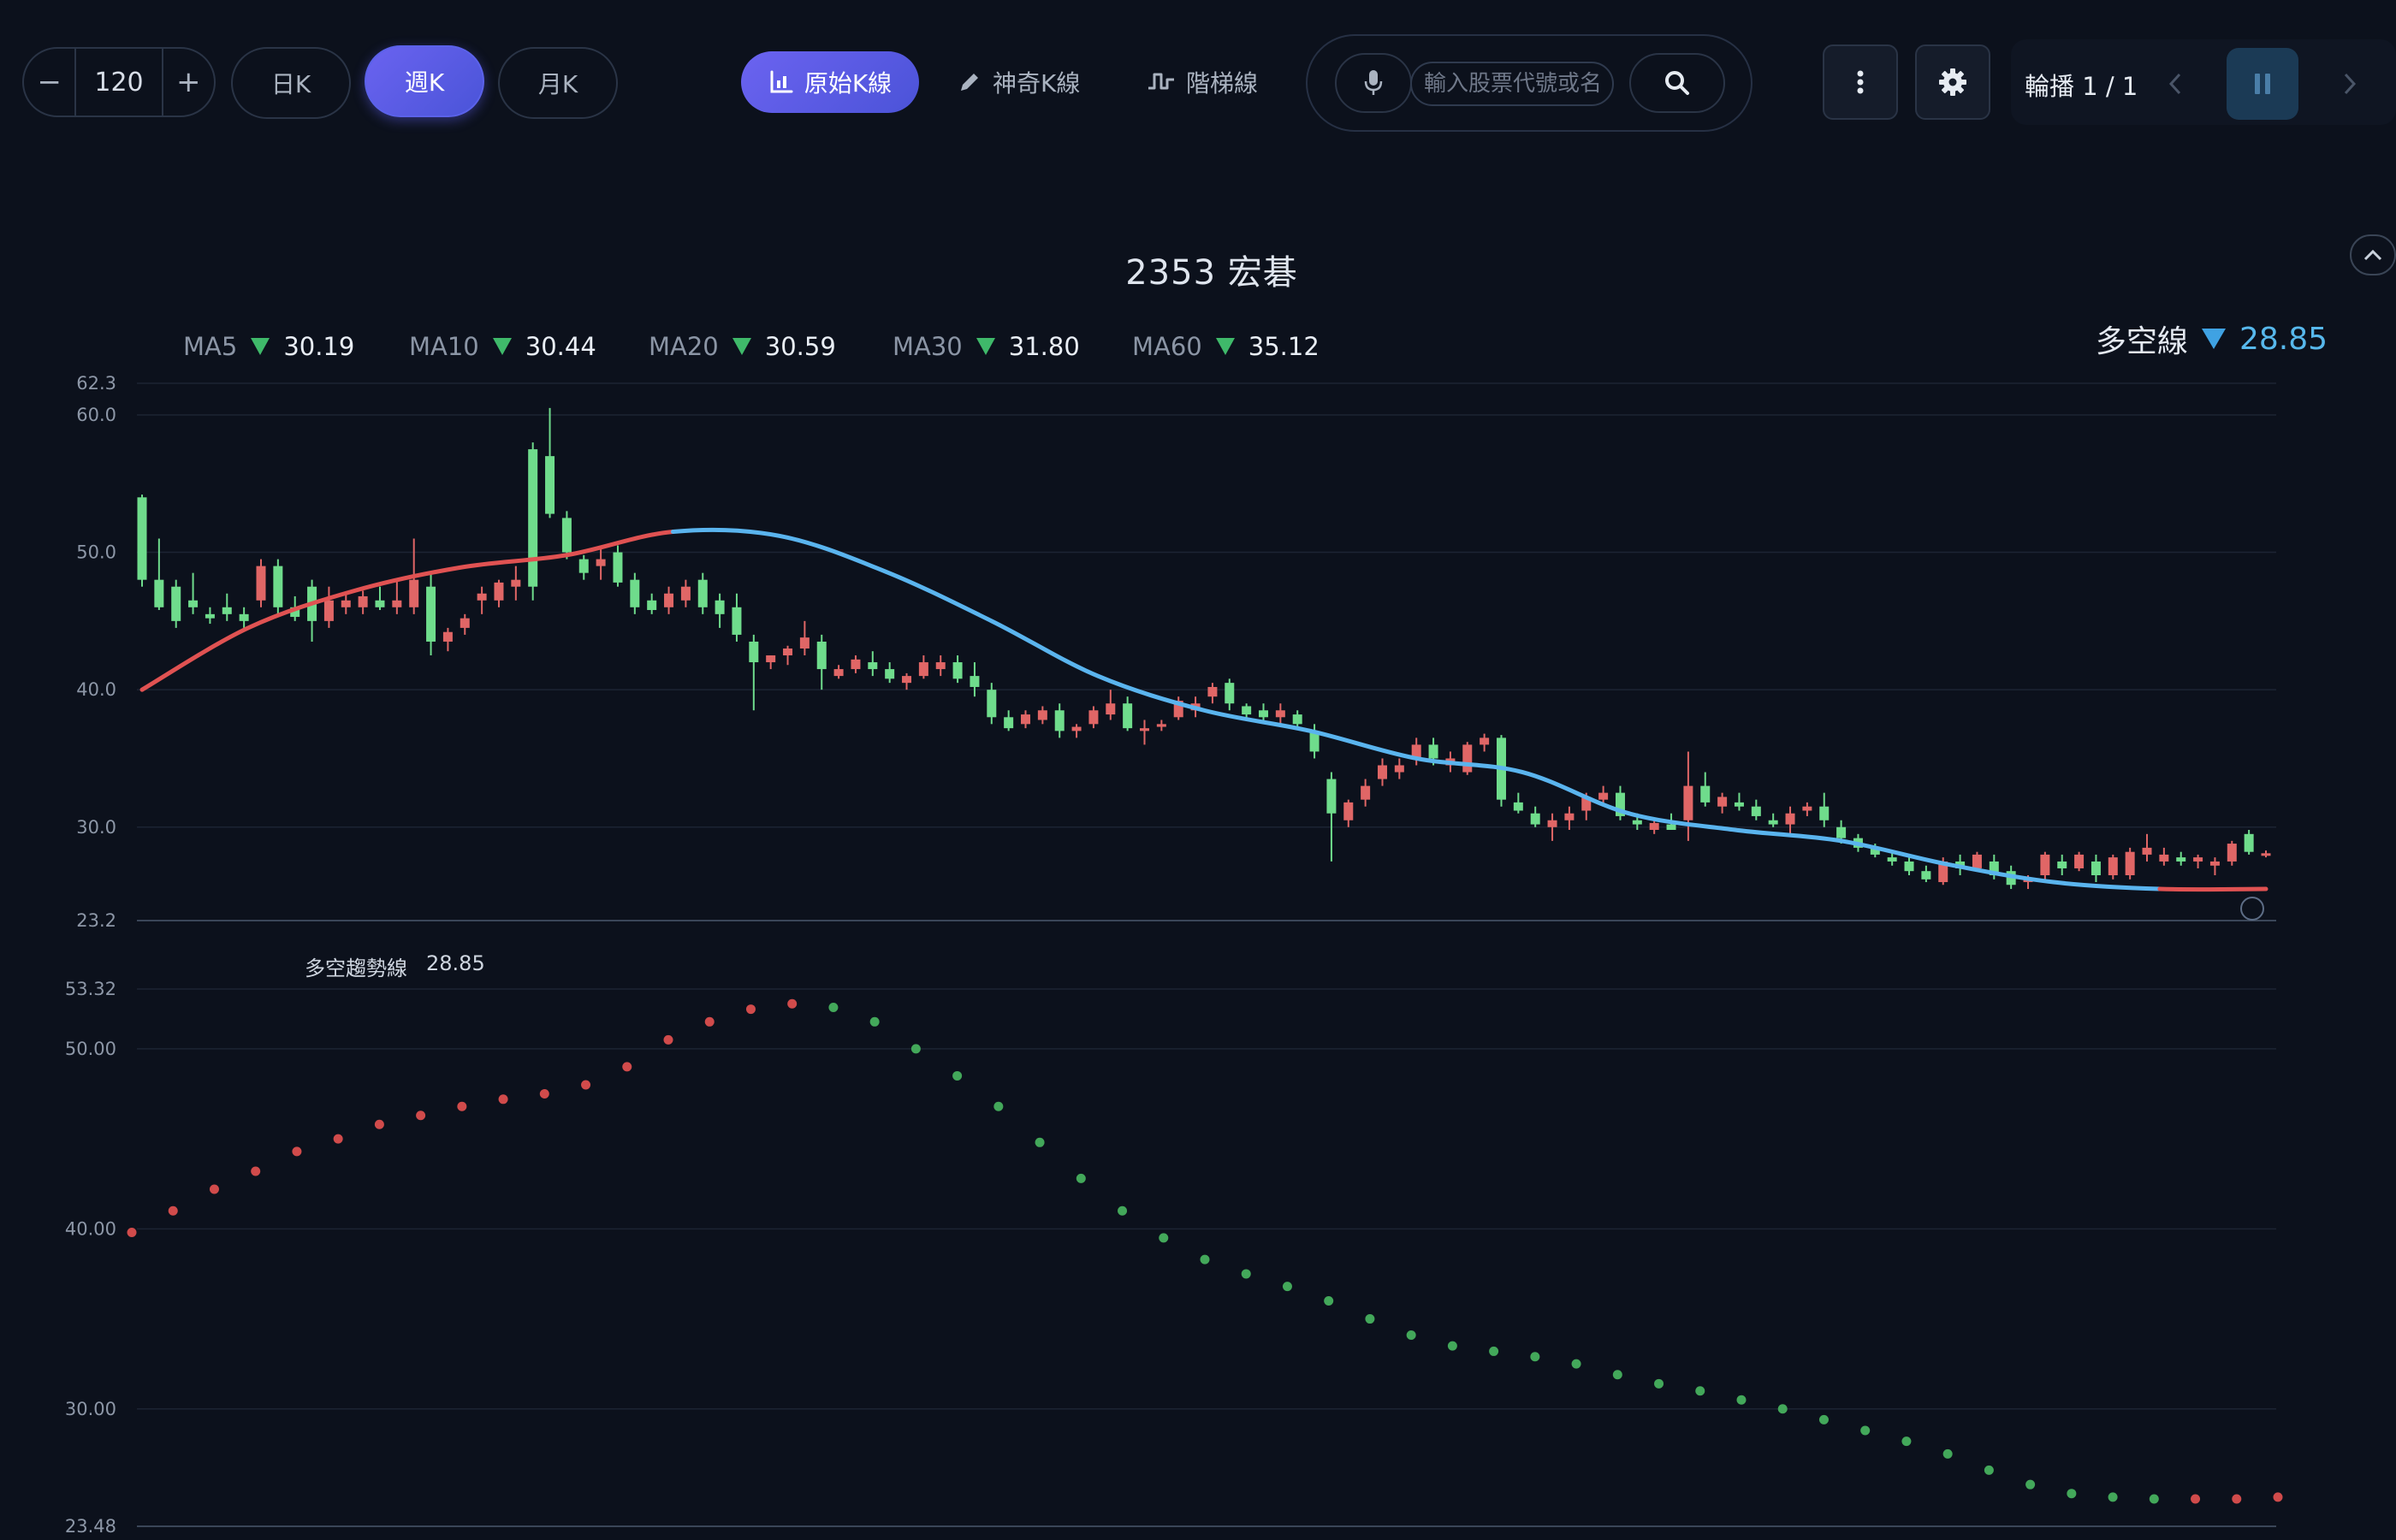 This screenshot has width=2396, height=1540. What do you see at coordinates (1161, 81) in the screenshot?
I see `step-line-icon` at bounding box center [1161, 81].